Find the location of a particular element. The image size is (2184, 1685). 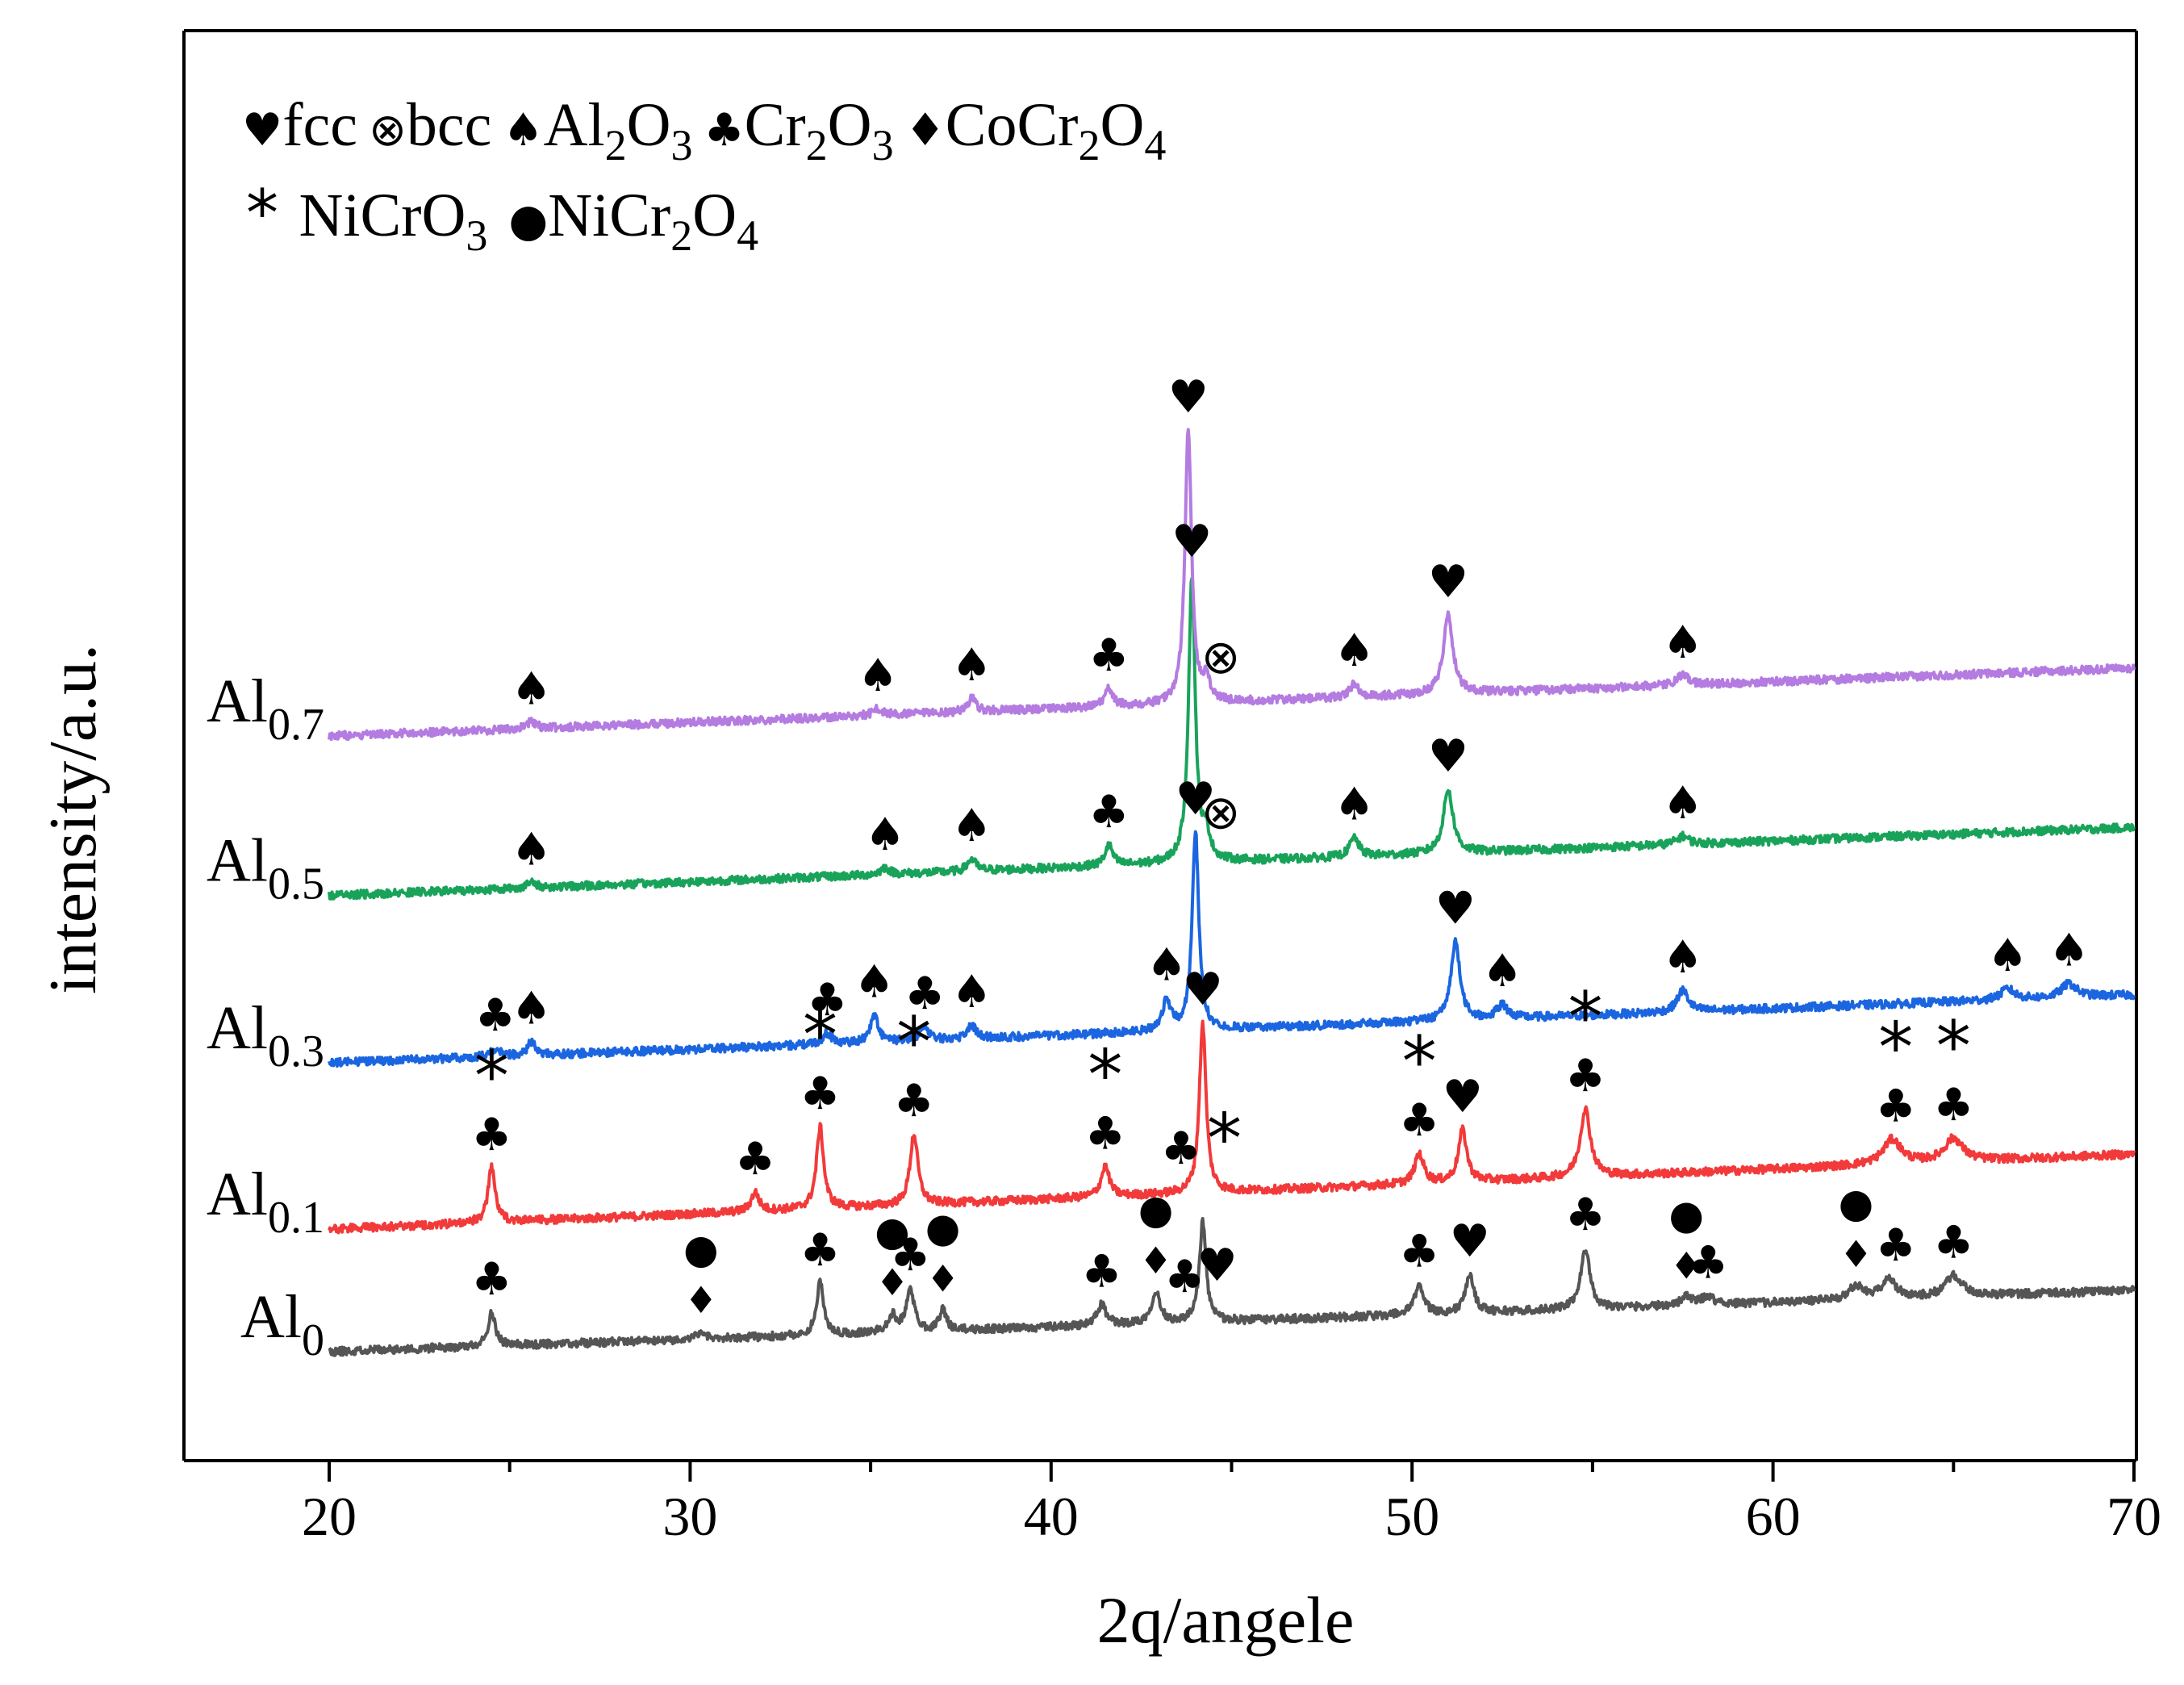

x-tick-label: 70 is located at coordinates (2134, 1517).